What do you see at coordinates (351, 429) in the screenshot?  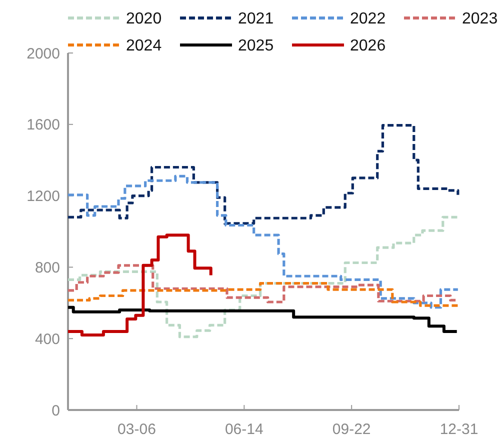 I see `x-tick-label: 09-22` at bounding box center [351, 429].